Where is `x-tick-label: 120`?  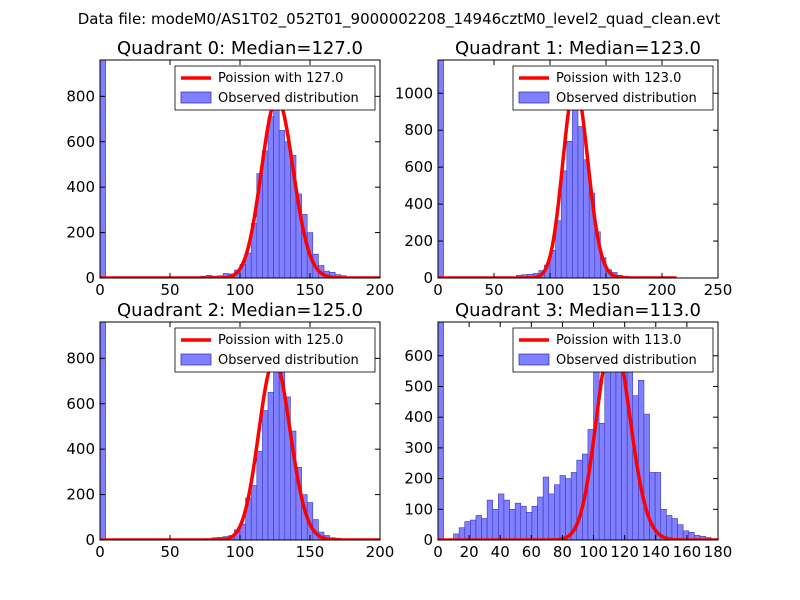 x-tick-label: 120 is located at coordinates (624, 552).